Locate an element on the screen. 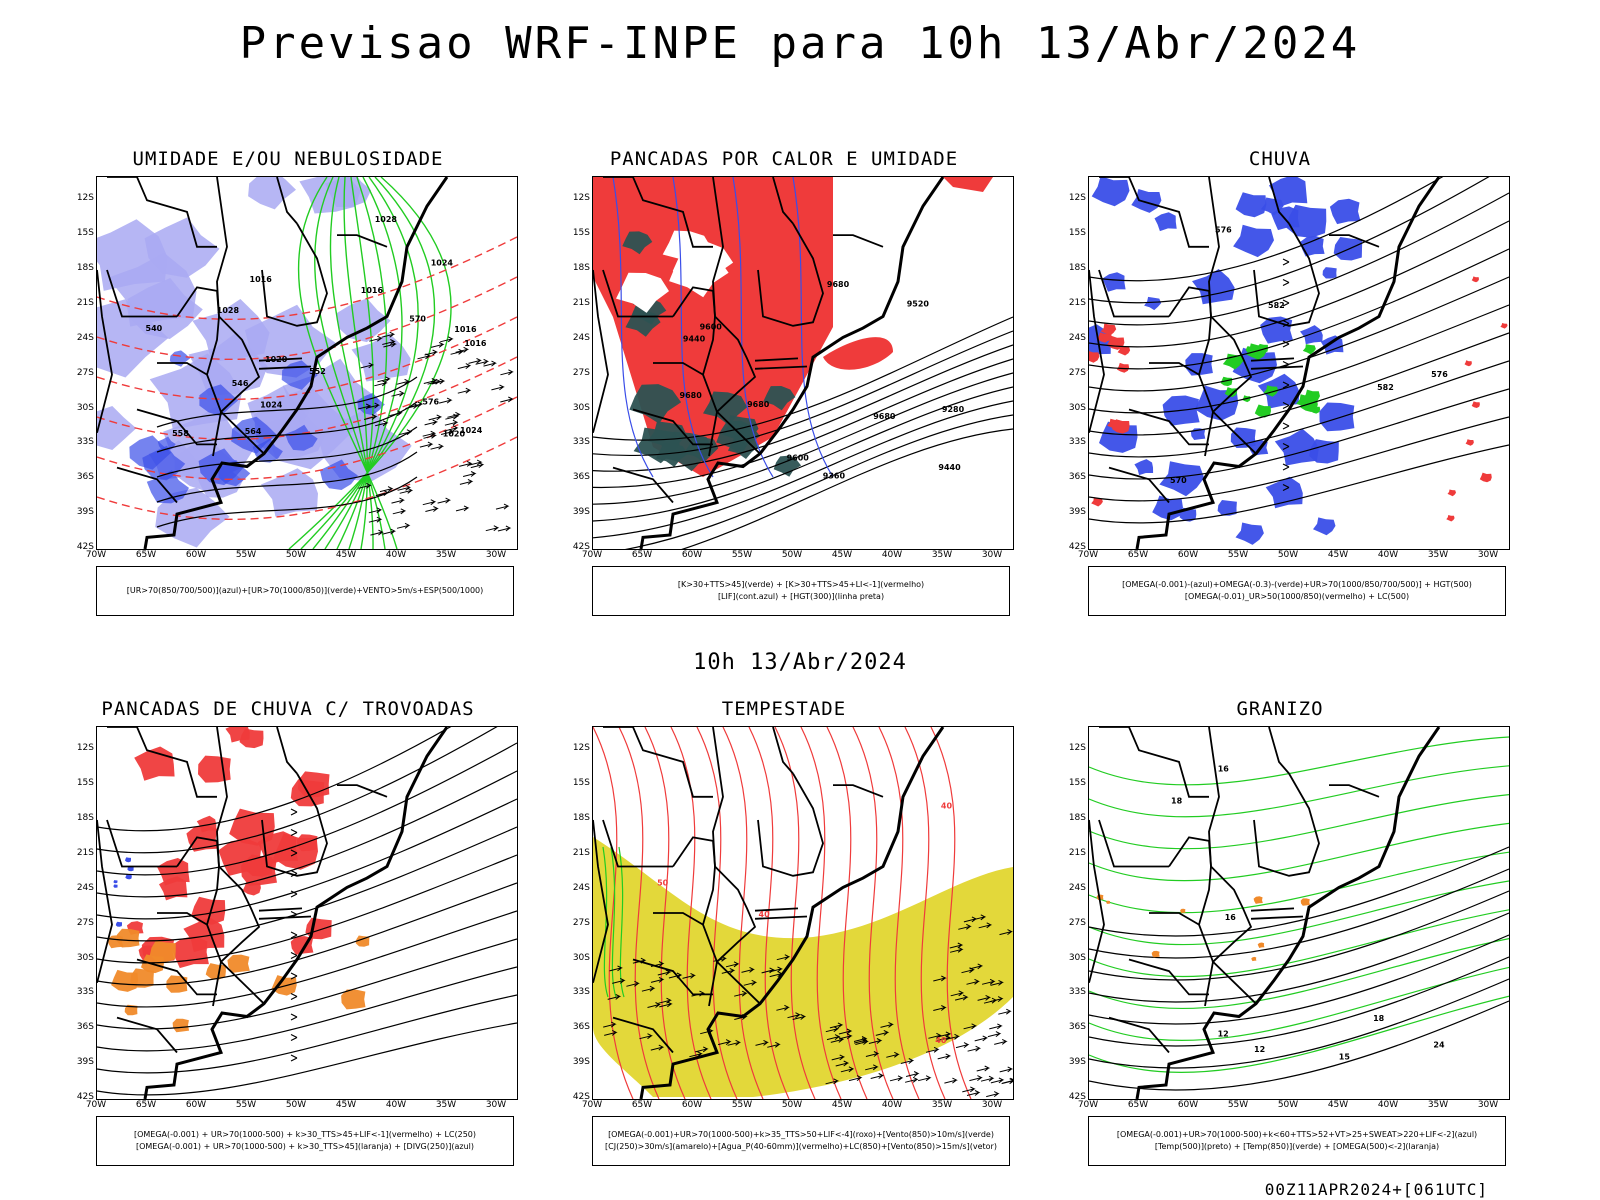 The image size is (1600, 1200). contour-label: 570 is located at coordinates (417, 318).